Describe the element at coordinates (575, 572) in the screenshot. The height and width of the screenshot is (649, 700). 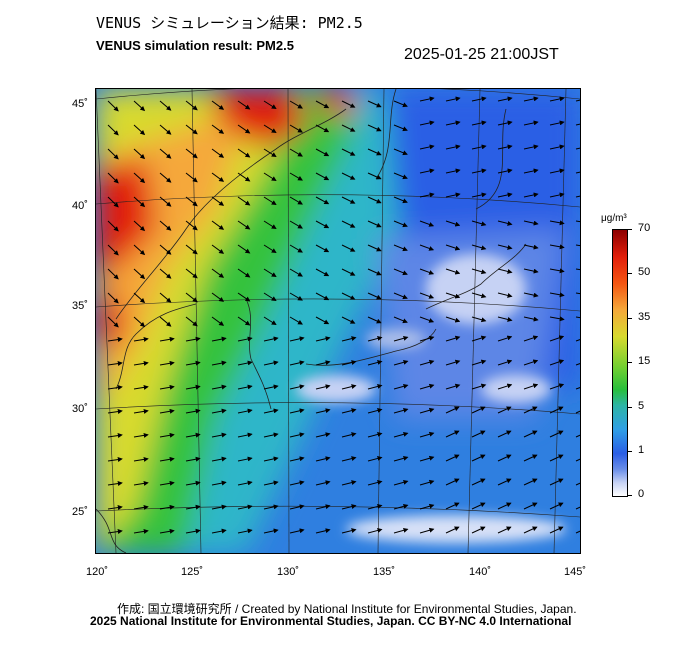
I see `lon-tick: 145˚` at that location.